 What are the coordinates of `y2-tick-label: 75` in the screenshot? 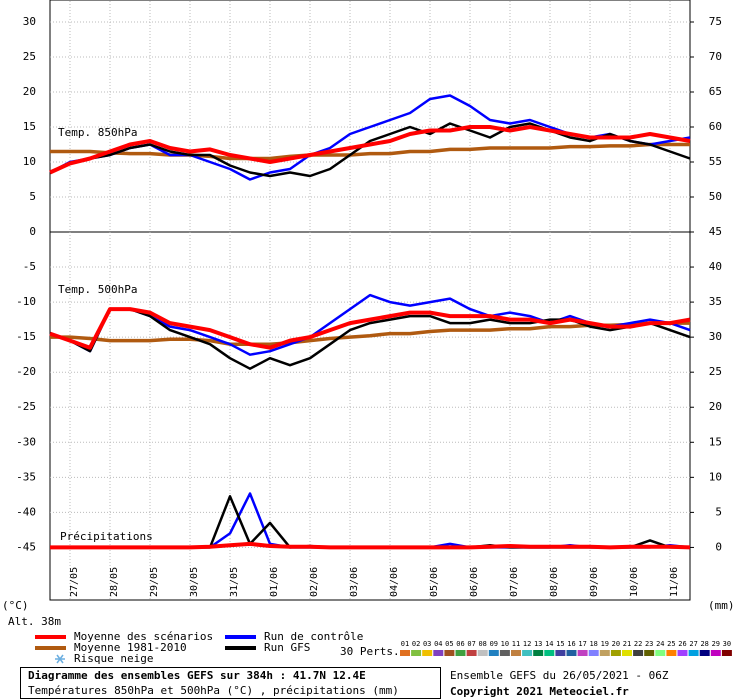 It's located at (715, 21).